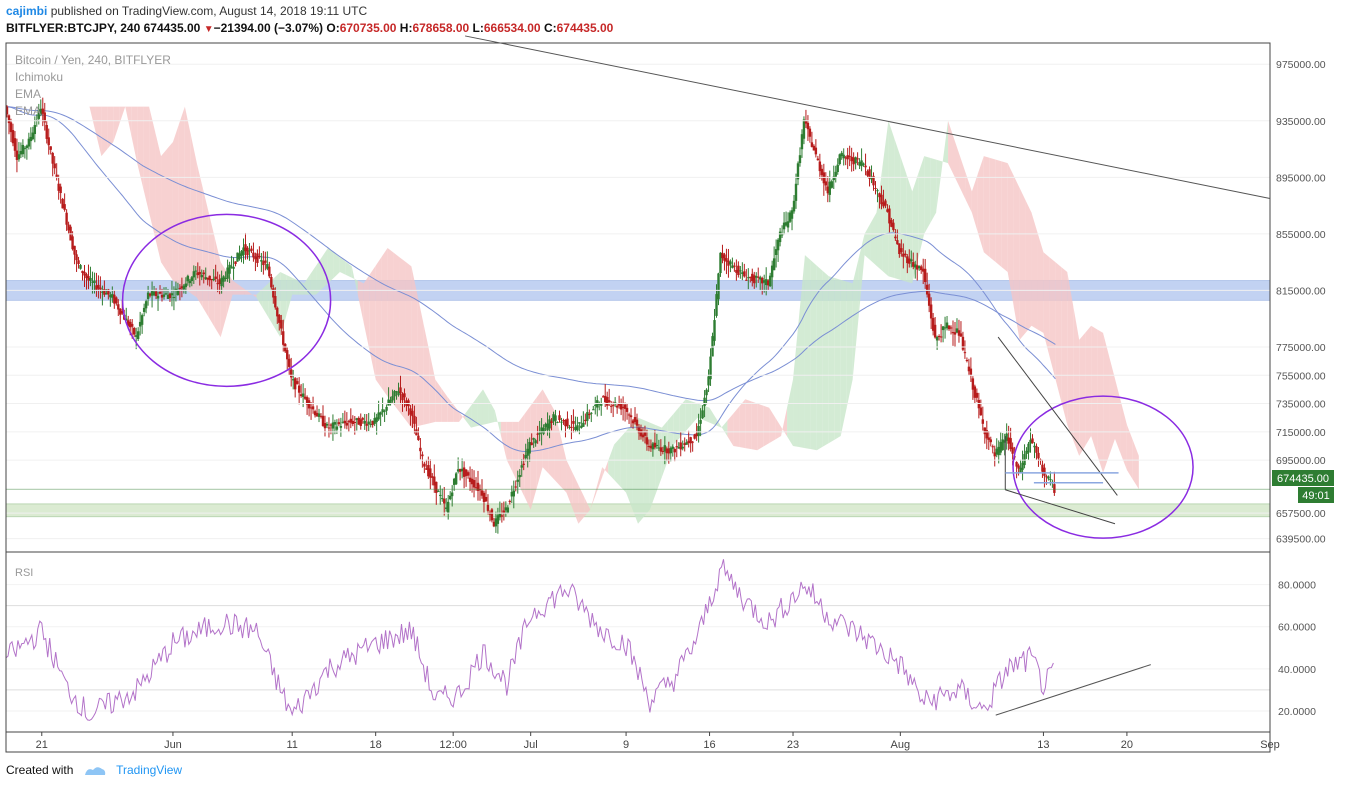  What do you see at coordinates (1301, 461) in the screenshot?
I see `price-tick-label: 695000.00` at bounding box center [1301, 461].